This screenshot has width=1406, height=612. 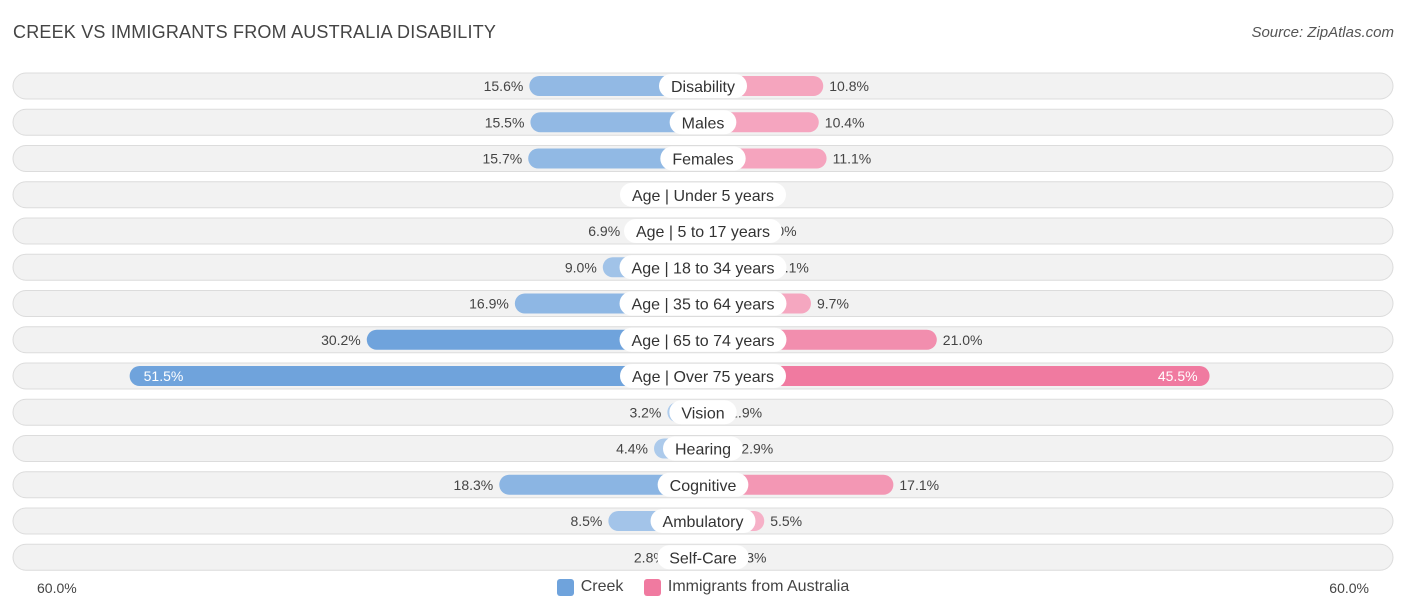 I want to click on value-label-immigrants: 10.8%, so click(x=849, y=86).